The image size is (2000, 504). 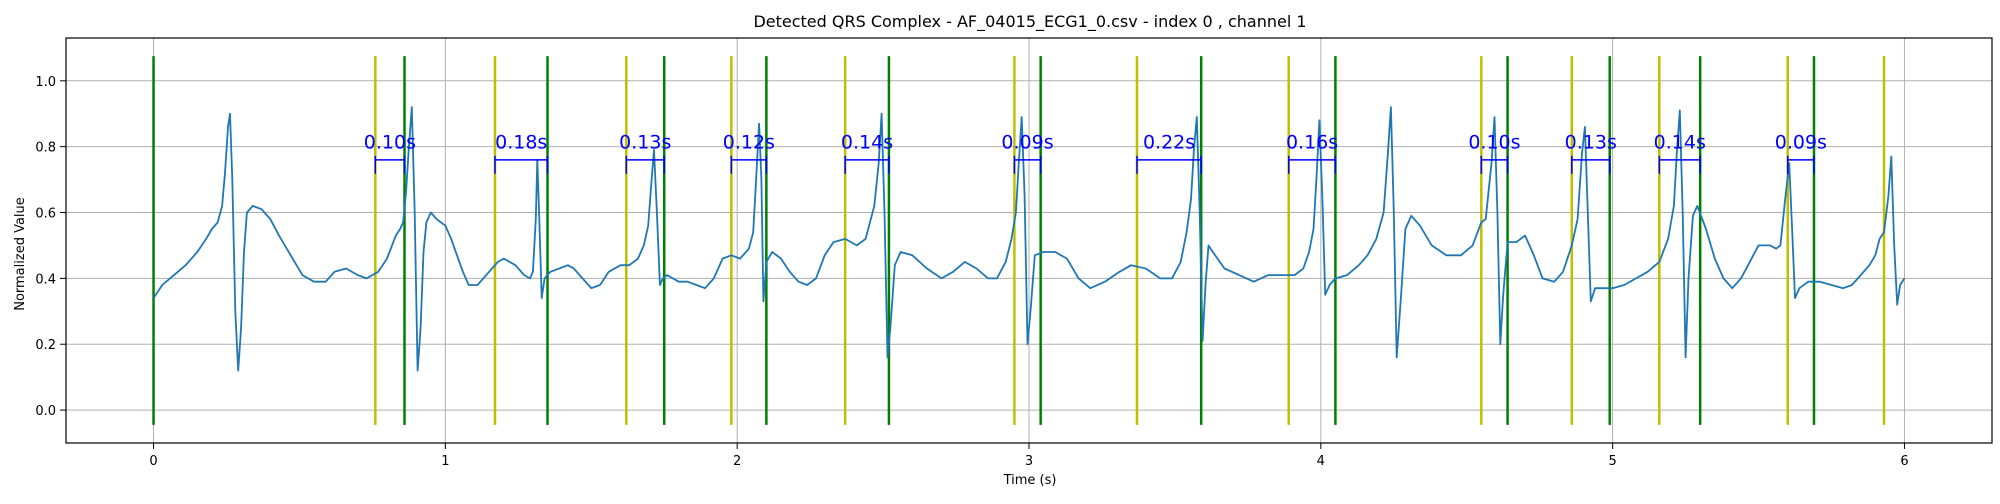 What do you see at coordinates (45, 82) in the screenshot?
I see `y-tick-label: 1.0` at bounding box center [45, 82].